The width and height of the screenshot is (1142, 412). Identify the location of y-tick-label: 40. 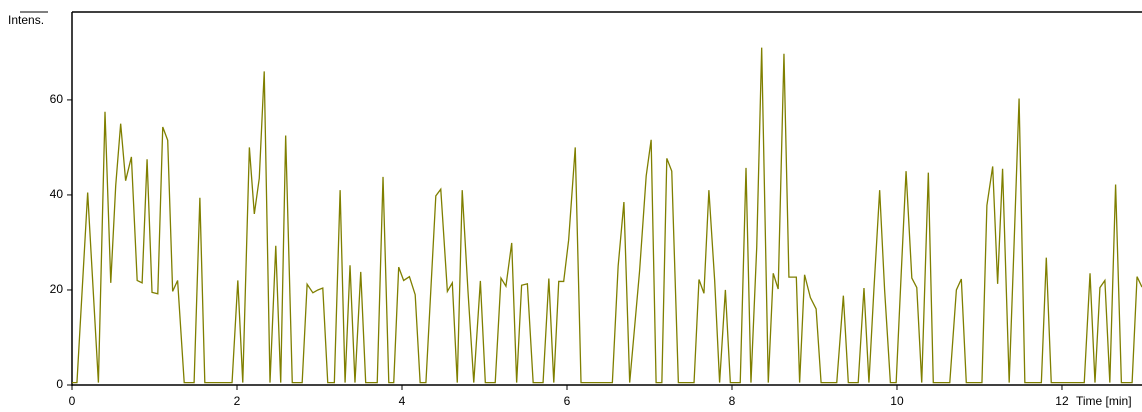
(57, 194).